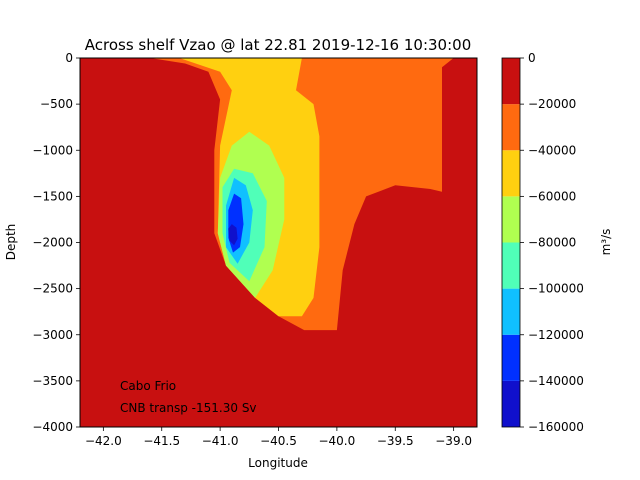 The width and height of the screenshot is (640, 480). I want to click on y-tick-label: −3500, so click(52, 381).